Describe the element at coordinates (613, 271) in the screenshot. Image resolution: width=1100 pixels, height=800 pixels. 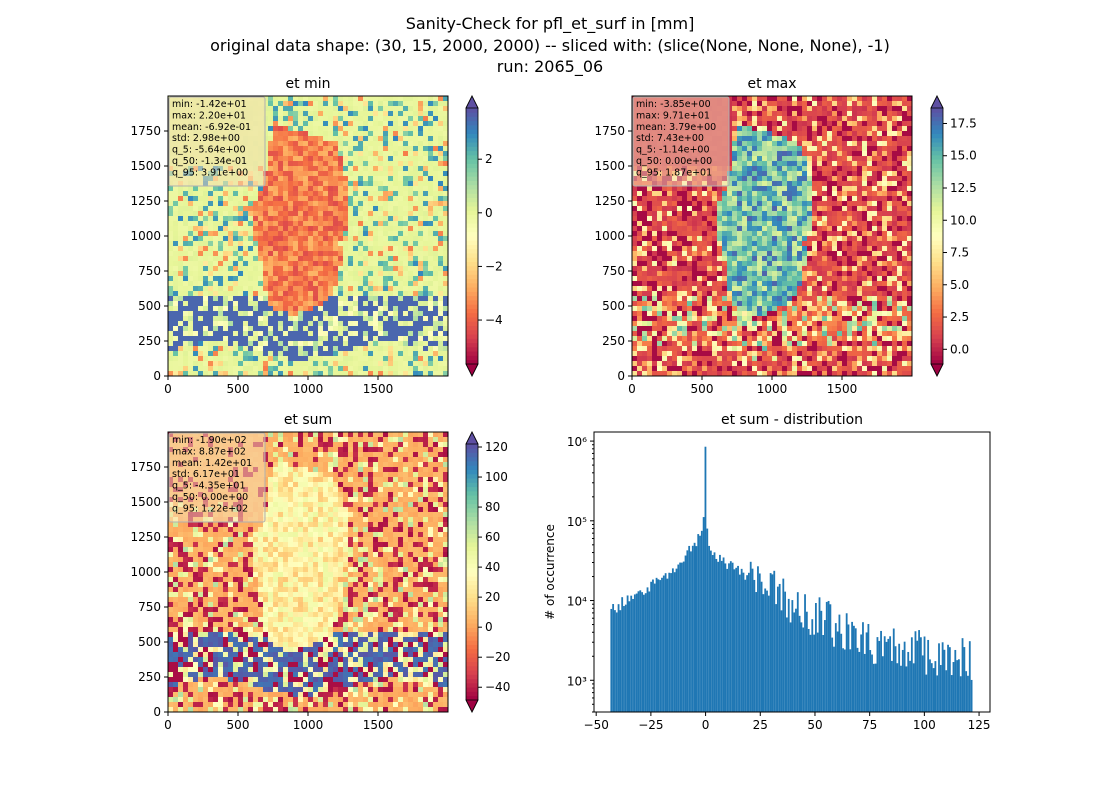
I see `y-tick-label: 750` at that location.